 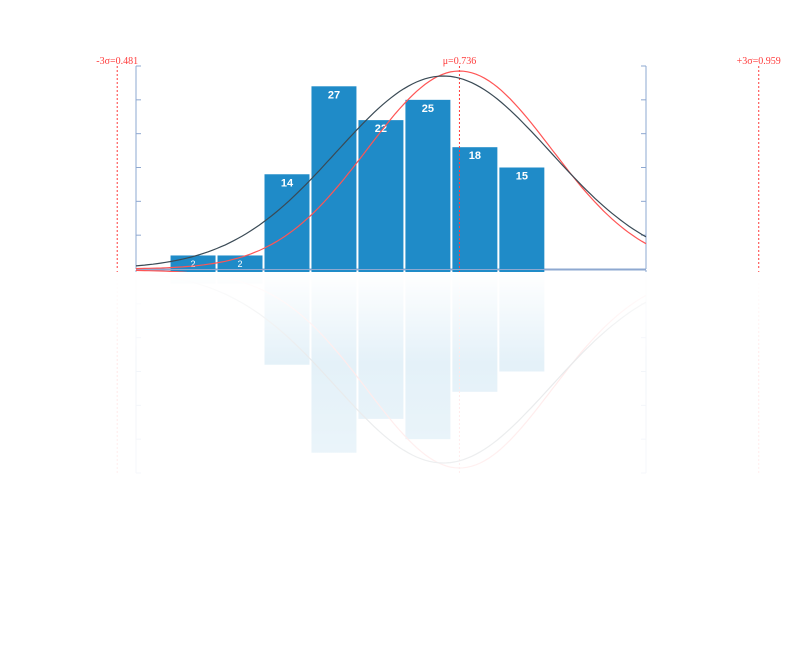 I want to click on reference-line-label: +3σ=0.959, so click(x=759, y=61).